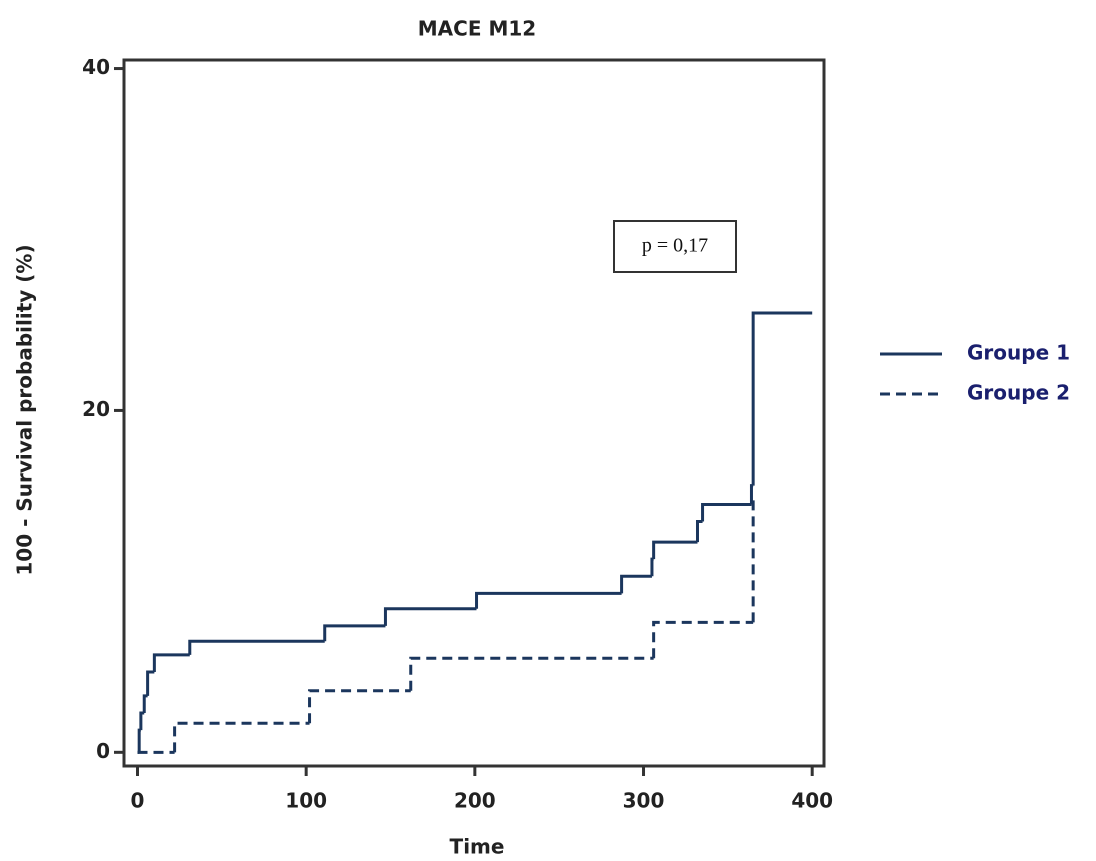 The height and width of the screenshot is (861, 1096). Describe the element at coordinates (1018, 353) in the screenshot. I see `legend-label: Groupe 1` at that location.